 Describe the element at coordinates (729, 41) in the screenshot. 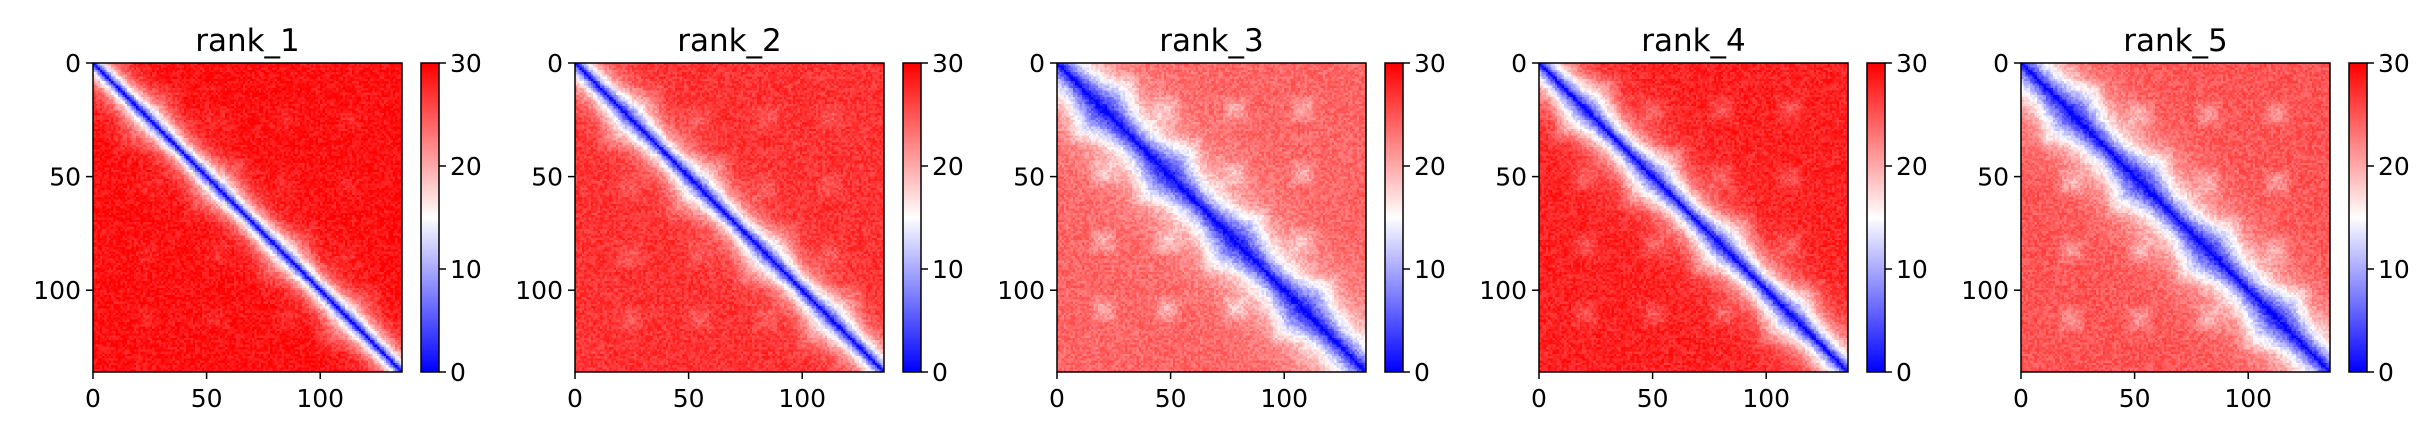

I see `chart-title: rank_2` at that location.